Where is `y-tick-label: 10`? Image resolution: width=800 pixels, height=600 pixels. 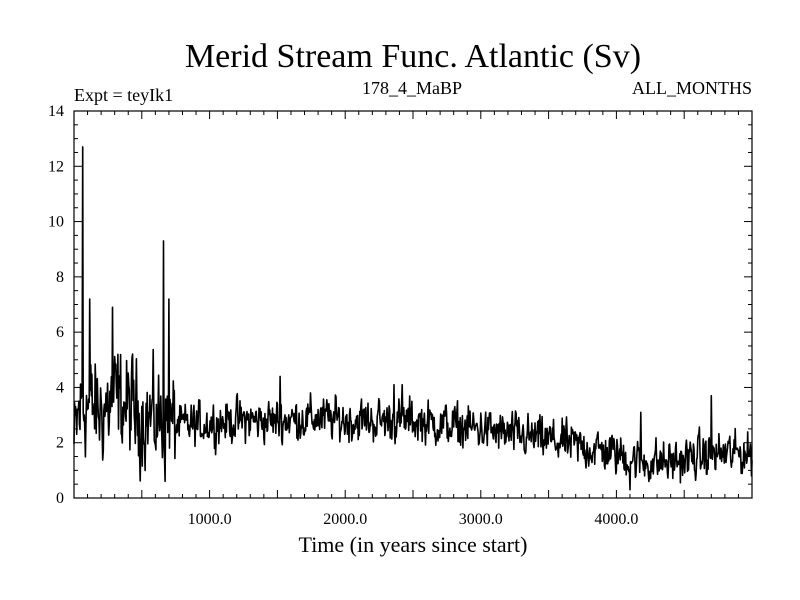 y-tick-label: 10 is located at coordinates (56, 222).